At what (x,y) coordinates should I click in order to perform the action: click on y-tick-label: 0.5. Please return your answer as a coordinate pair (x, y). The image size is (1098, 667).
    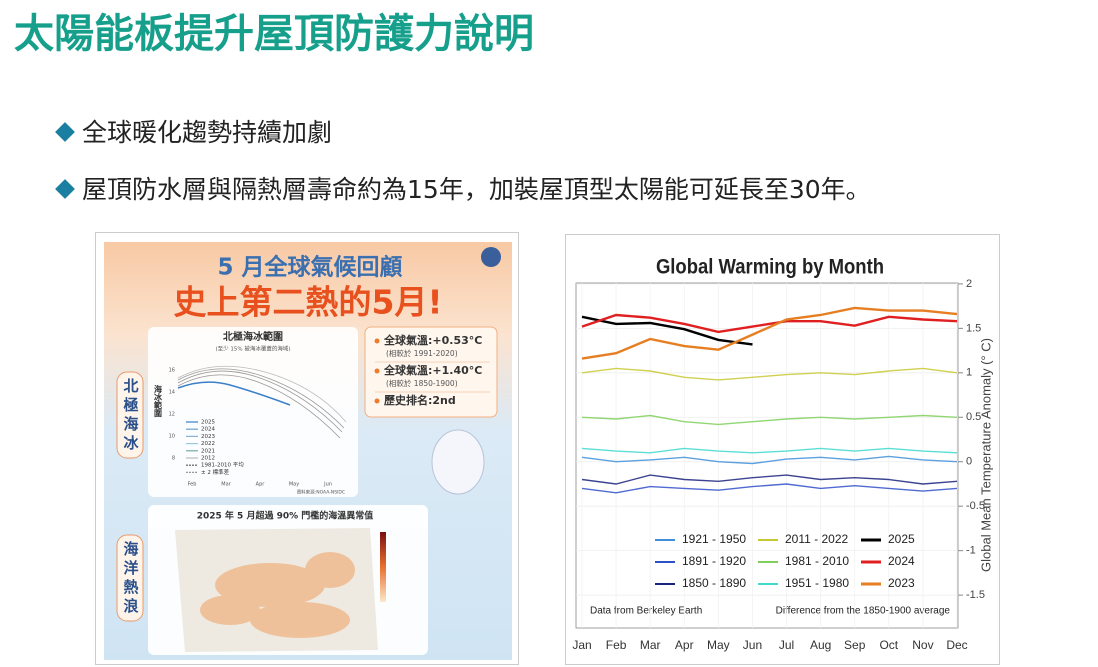
    Looking at the image, I should click on (973, 417).